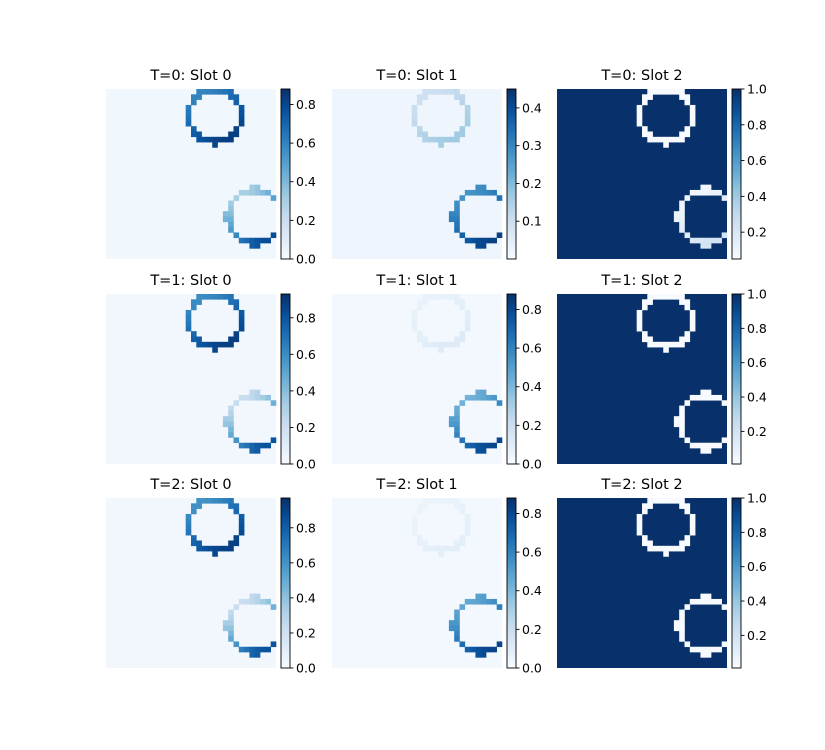 This screenshot has height=750, width=825. Describe the element at coordinates (532, 145) in the screenshot. I see `colorbar-tick-label: 0.3` at that location.